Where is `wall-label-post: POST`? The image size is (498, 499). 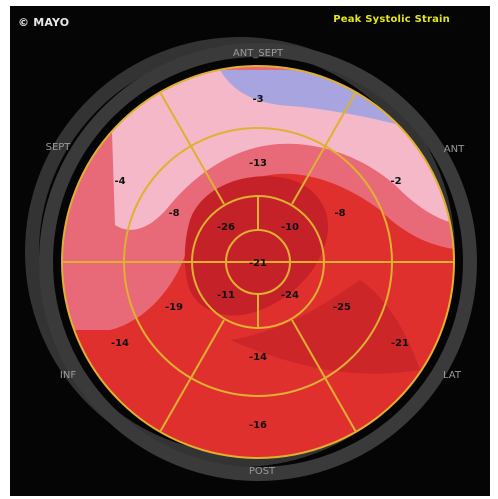
wall-label-post: POST is located at coordinates (262, 471).